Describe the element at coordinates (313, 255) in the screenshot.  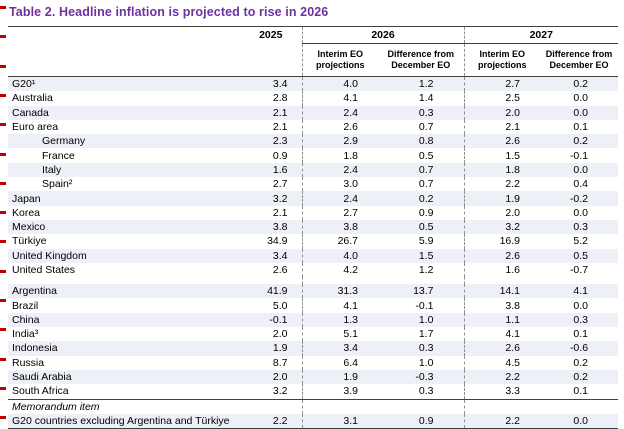
I see `table-row: United Kingdom 3.4 4.0 1.5 2.6 0.5` at that location.